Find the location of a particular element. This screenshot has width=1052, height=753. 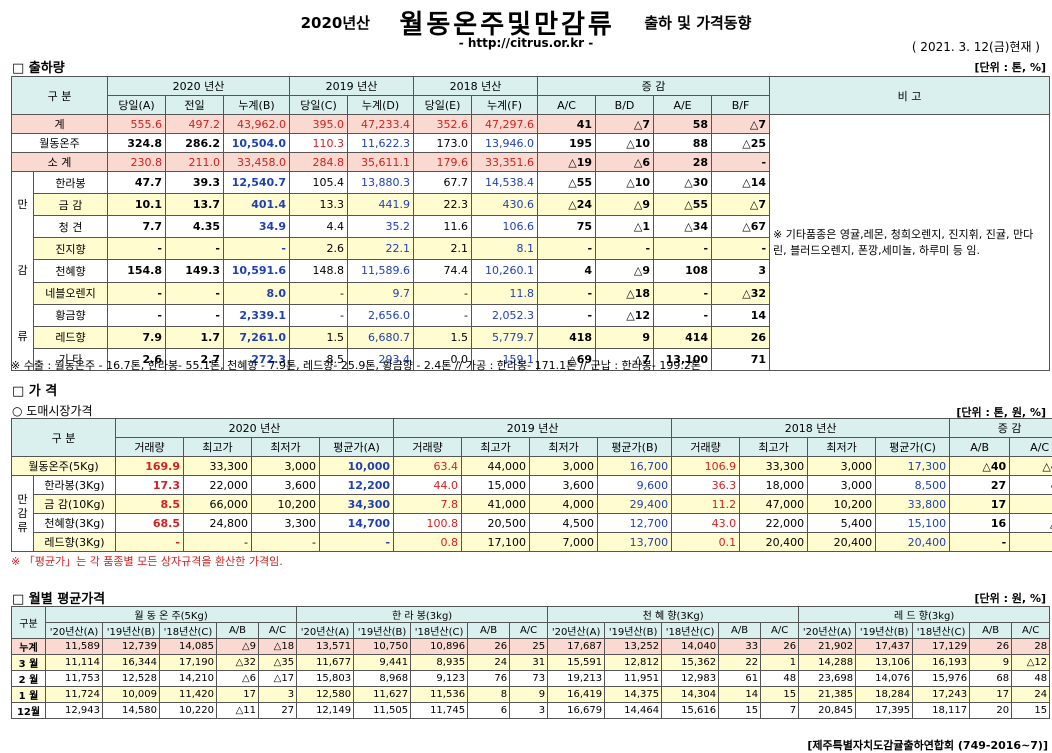

data-cell: 17.3 is located at coordinates (149, 485).